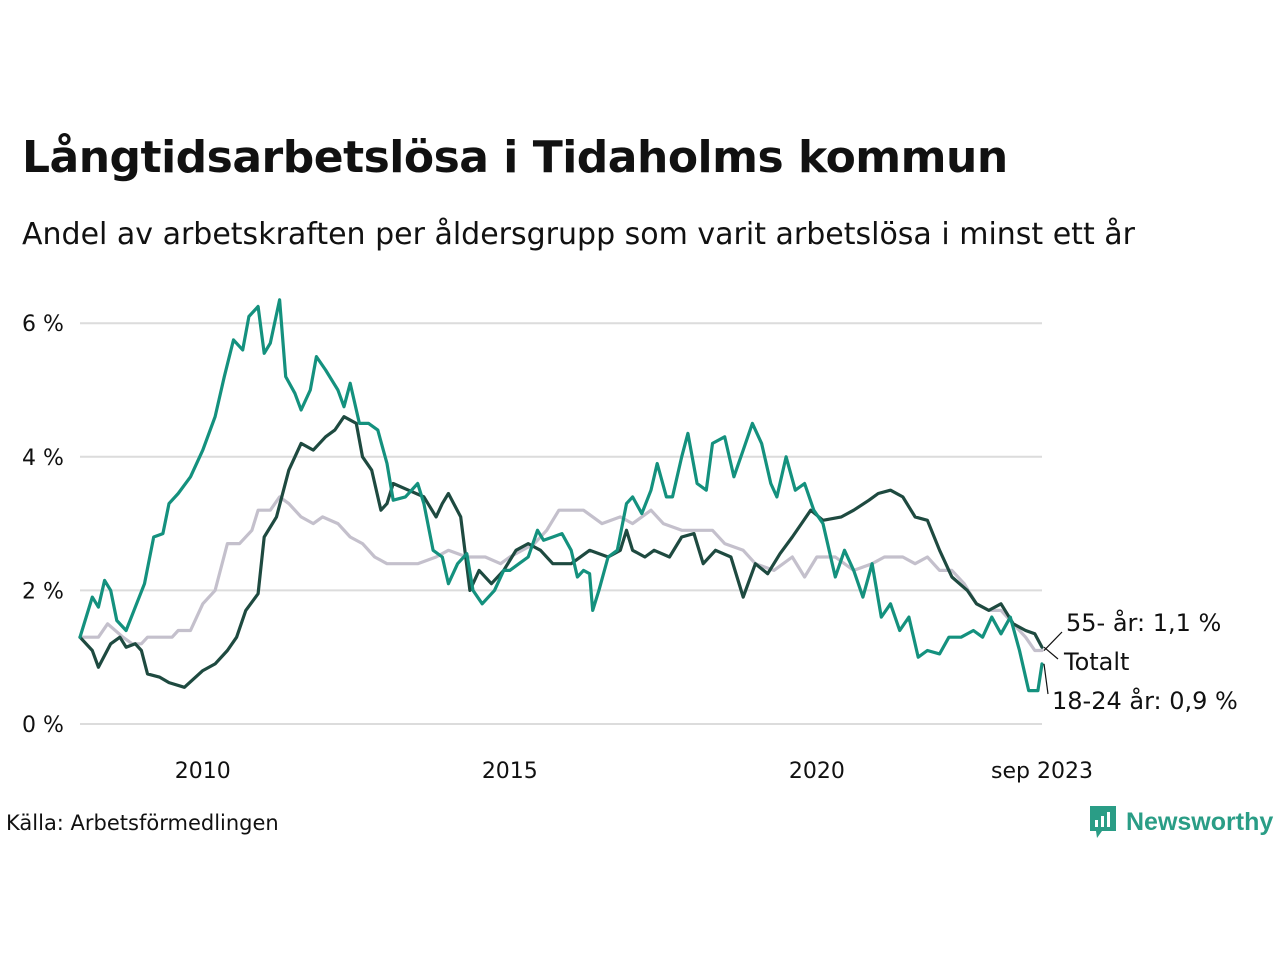 The height and width of the screenshot is (960, 1280). I want to click on series-end-label: Totalt, so click(1096, 662).